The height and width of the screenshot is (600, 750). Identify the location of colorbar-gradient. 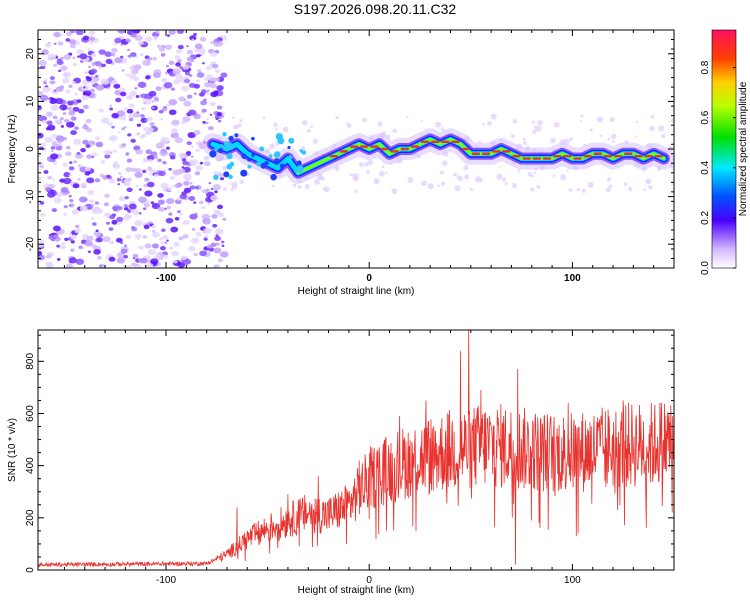
(724, 149).